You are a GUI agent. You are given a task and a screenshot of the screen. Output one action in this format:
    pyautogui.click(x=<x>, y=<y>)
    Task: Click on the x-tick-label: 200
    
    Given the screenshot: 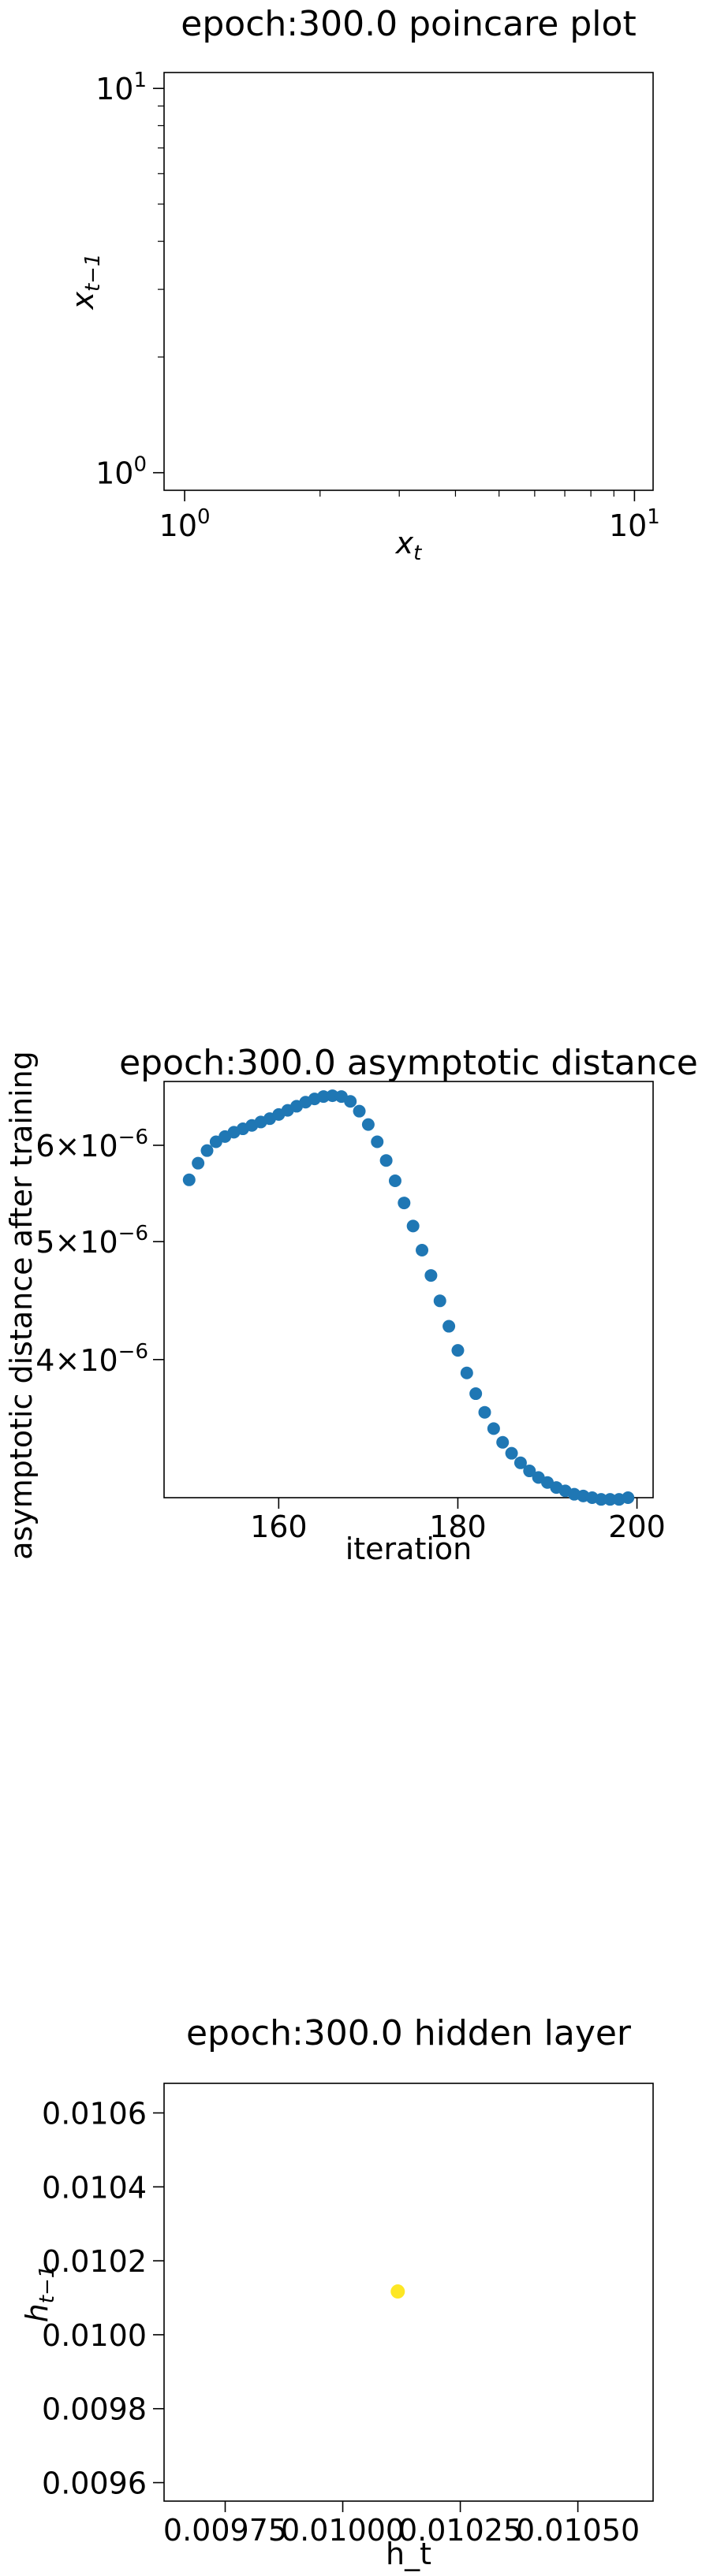 What is the action you would take?
    pyautogui.click(x=637, y=1526)
    